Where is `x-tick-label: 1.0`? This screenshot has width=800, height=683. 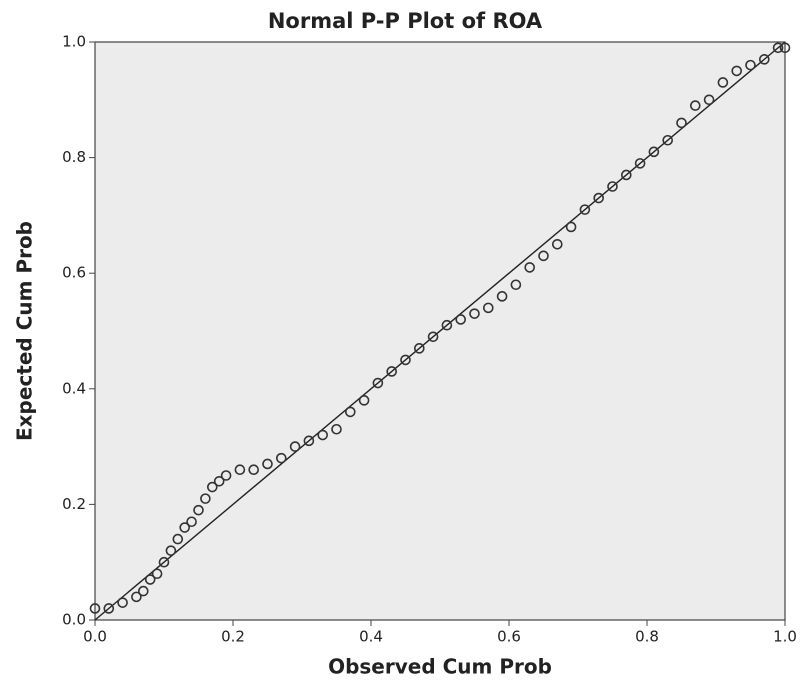 x-tick-label: 1.0 is located at coordinates (785, 637).